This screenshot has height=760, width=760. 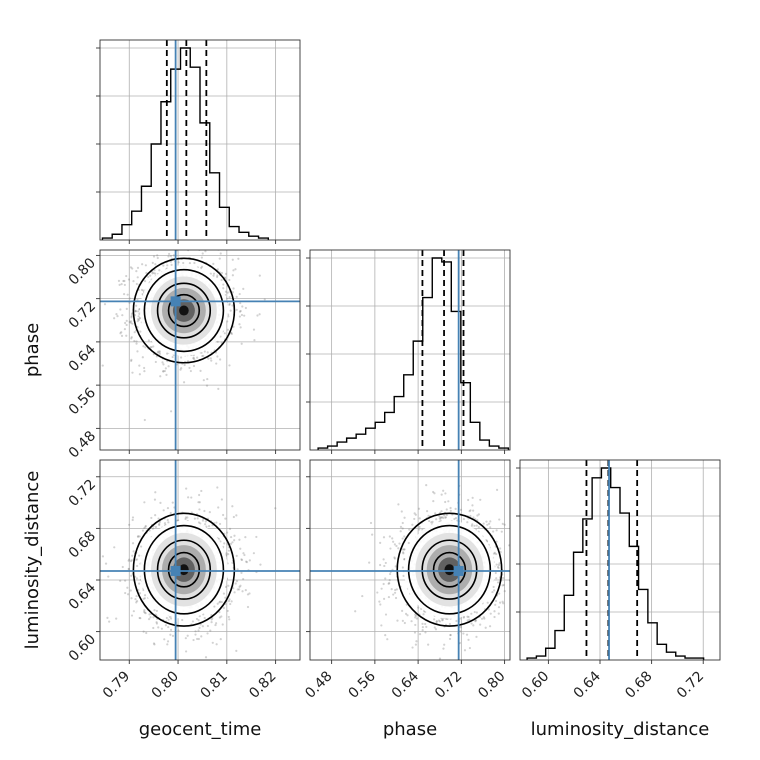 I want to click on x-axis-label-geocent_time: geocent_time, so click(x=200, y=729).